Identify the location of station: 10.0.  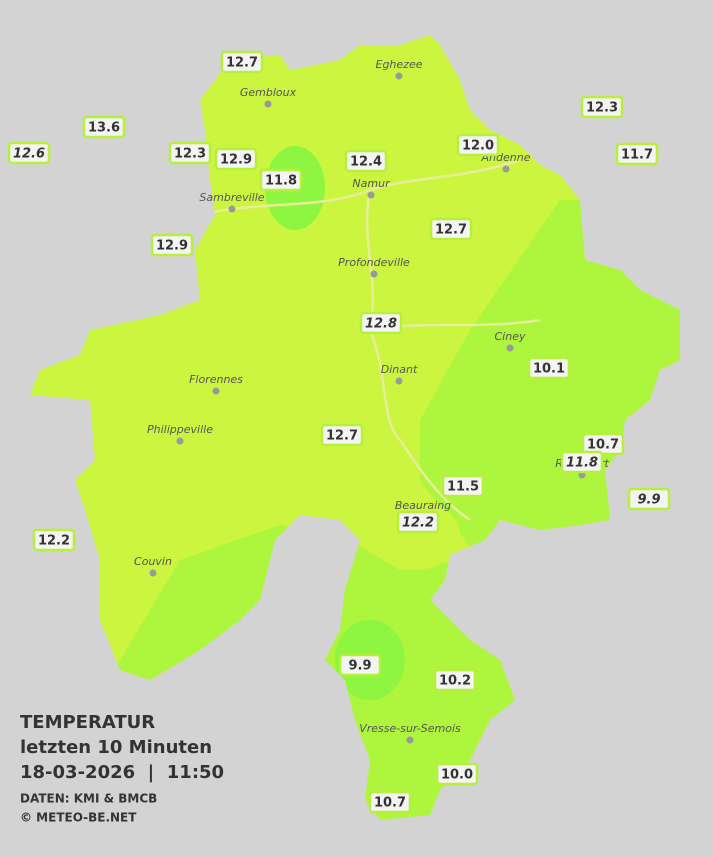
(457, 774).